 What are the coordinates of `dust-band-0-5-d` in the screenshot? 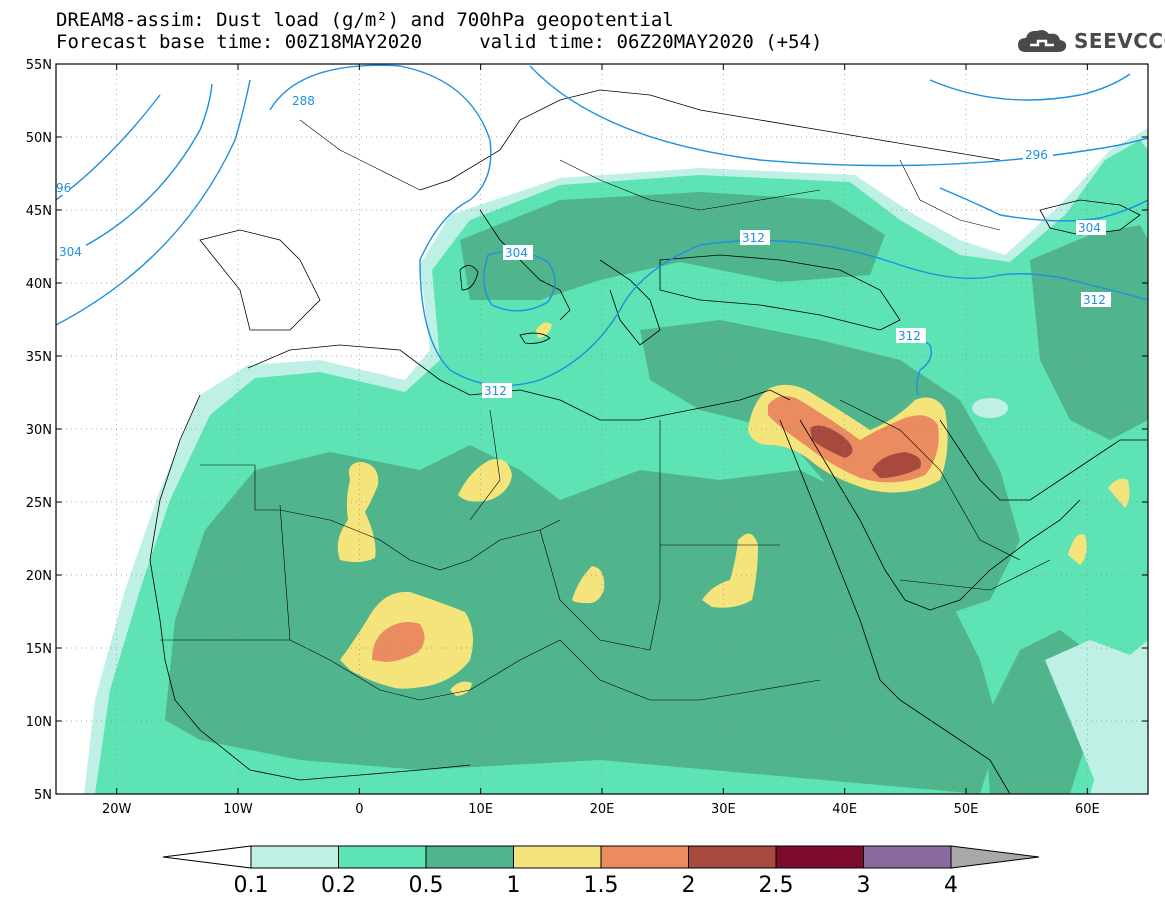 It's located at (1089, 332).